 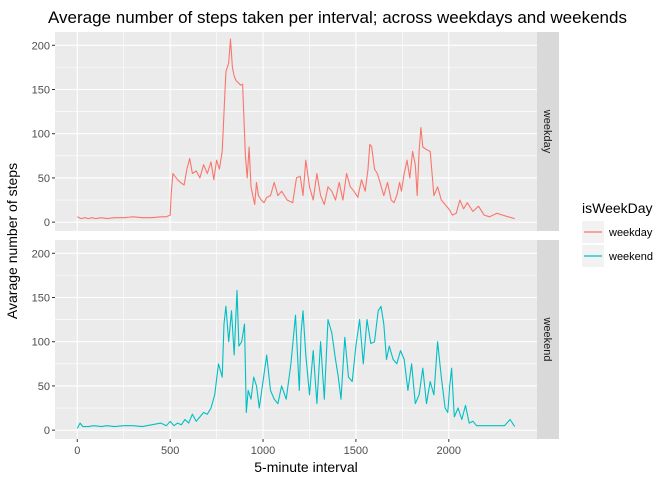 What do you see at coordinates (263, 451) in the screenshot?
I see `x-tick-label: 1000` at bounding box center [263, 451].